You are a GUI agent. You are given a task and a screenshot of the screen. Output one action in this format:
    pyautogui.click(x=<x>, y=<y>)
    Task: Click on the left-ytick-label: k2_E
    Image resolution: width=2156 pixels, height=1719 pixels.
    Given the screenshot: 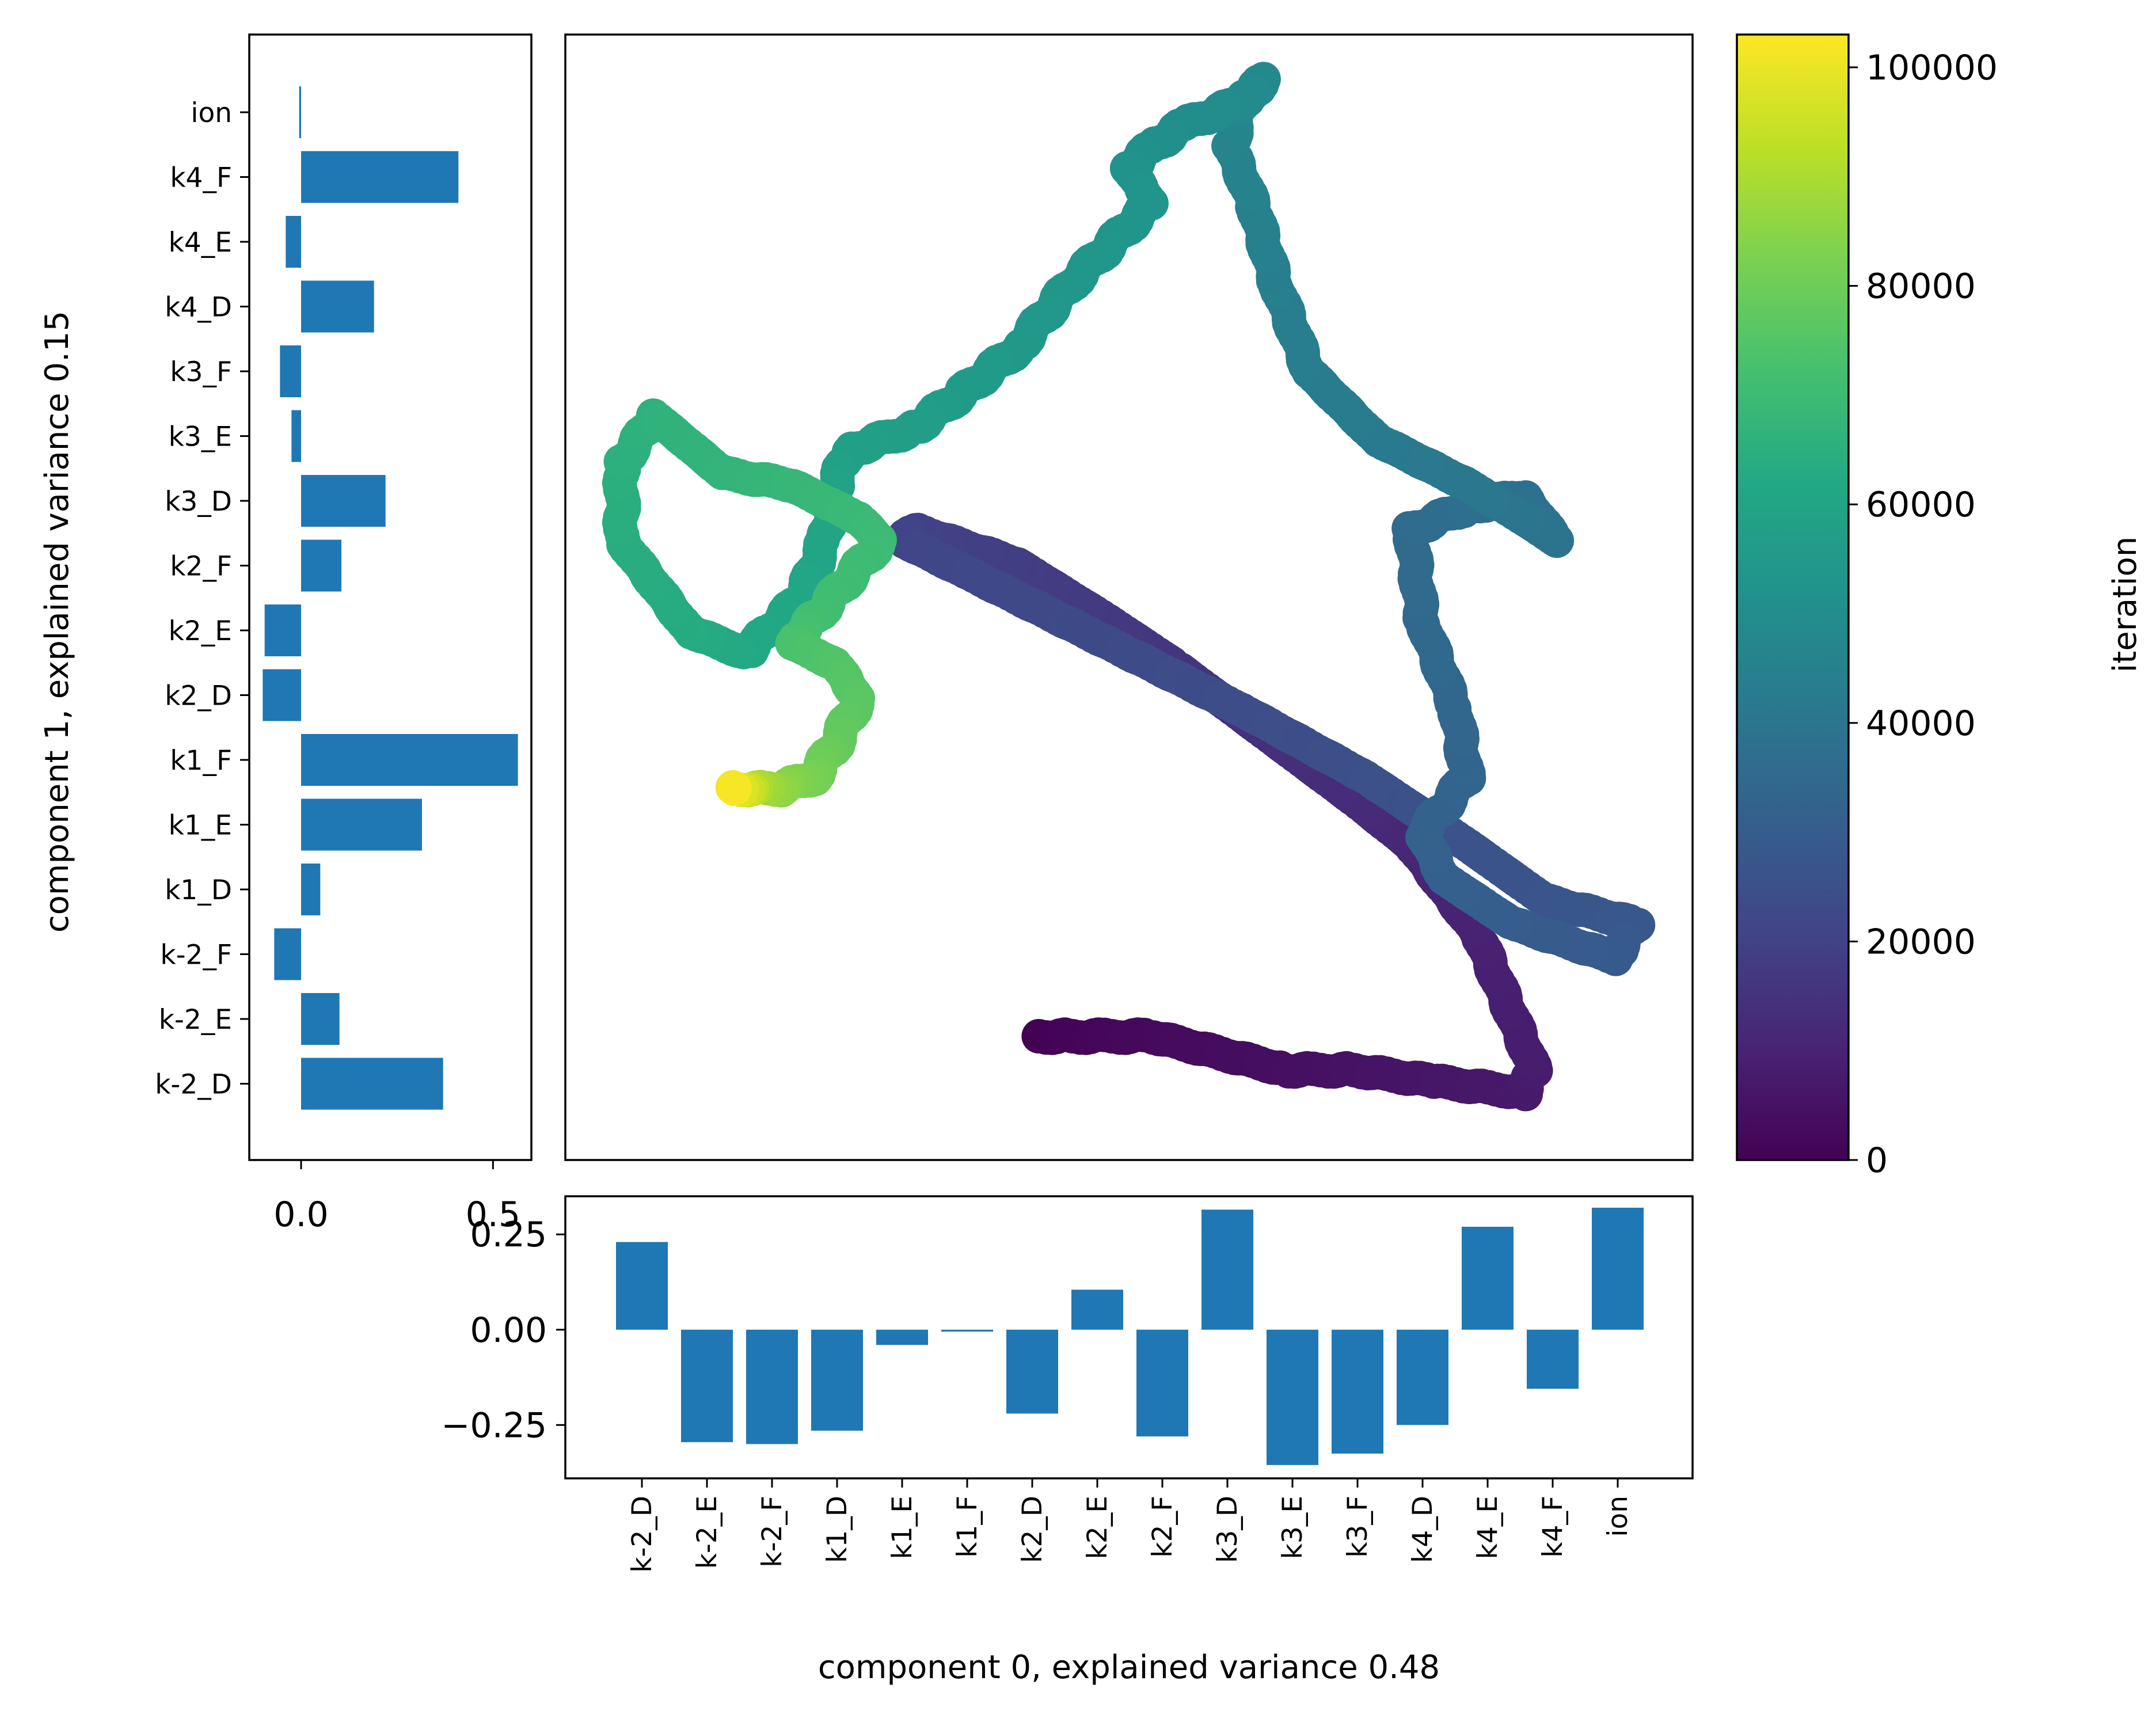 What is the action you would take?
    pyautogui.click(x=201, y=631)
    